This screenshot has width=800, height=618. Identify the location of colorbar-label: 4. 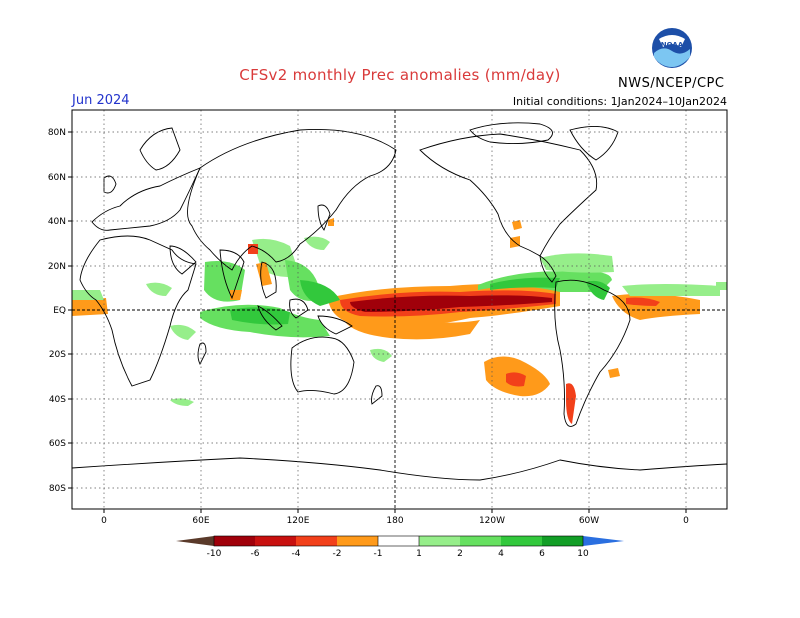
(501, 554).